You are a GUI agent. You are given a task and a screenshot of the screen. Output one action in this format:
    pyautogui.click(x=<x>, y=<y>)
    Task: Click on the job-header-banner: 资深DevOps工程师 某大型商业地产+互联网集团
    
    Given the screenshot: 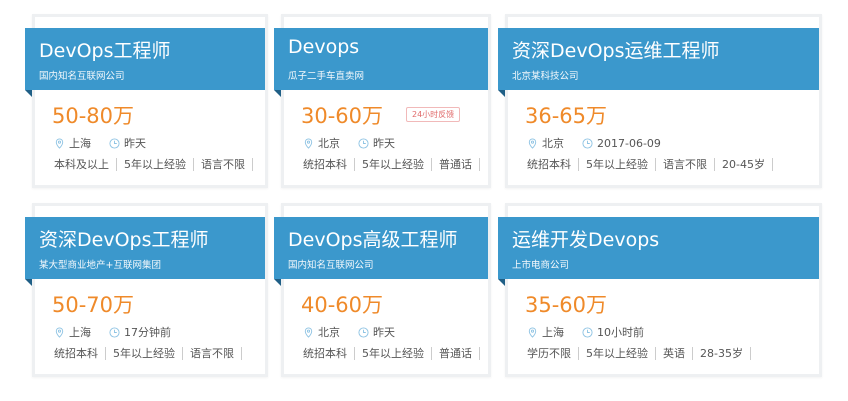 What is the action you would take?
    pyautogui.click(x=145, y=251)
    